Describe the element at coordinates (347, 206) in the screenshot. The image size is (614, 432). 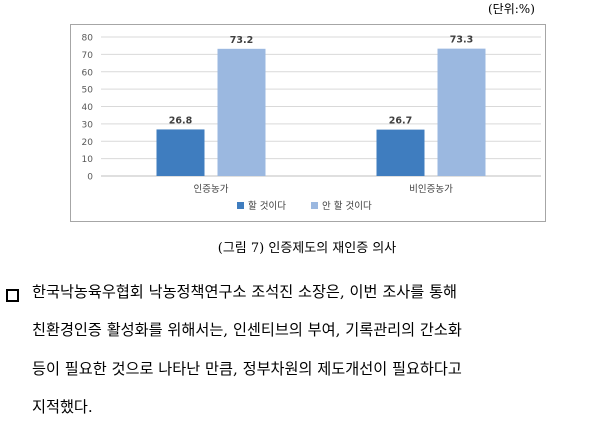
I see `legend-label: 안 할 것이다` at that location.